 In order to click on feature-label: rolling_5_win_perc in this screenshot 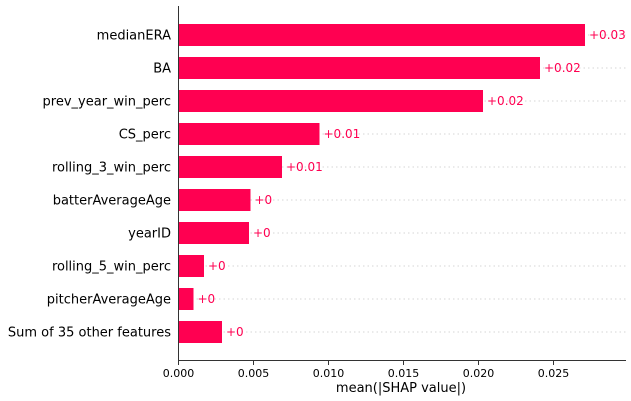, I will do `click(111, 267)`.